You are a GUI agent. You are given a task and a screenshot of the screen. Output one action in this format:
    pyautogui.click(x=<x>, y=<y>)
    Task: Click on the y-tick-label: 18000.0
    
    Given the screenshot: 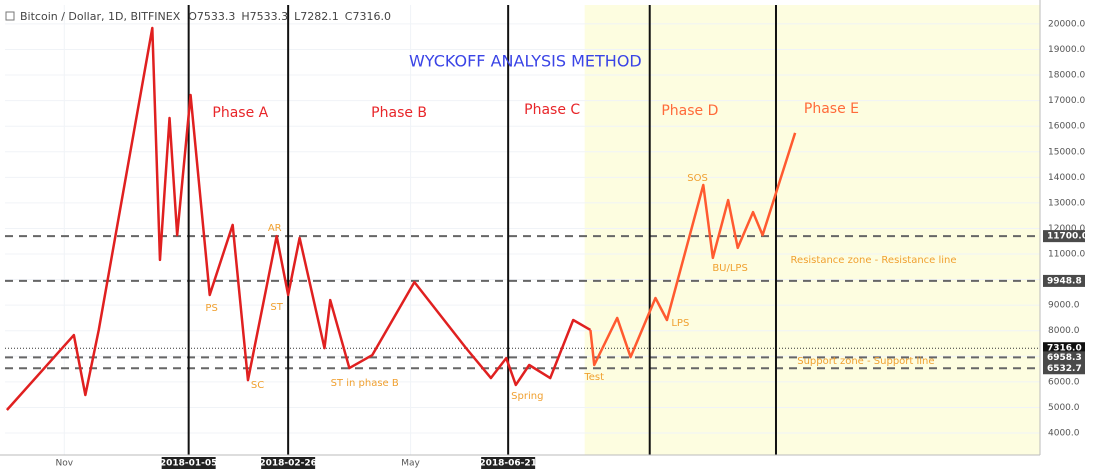 What is the action you would take?
    pyautogui.click(x=1066, y=76)
    